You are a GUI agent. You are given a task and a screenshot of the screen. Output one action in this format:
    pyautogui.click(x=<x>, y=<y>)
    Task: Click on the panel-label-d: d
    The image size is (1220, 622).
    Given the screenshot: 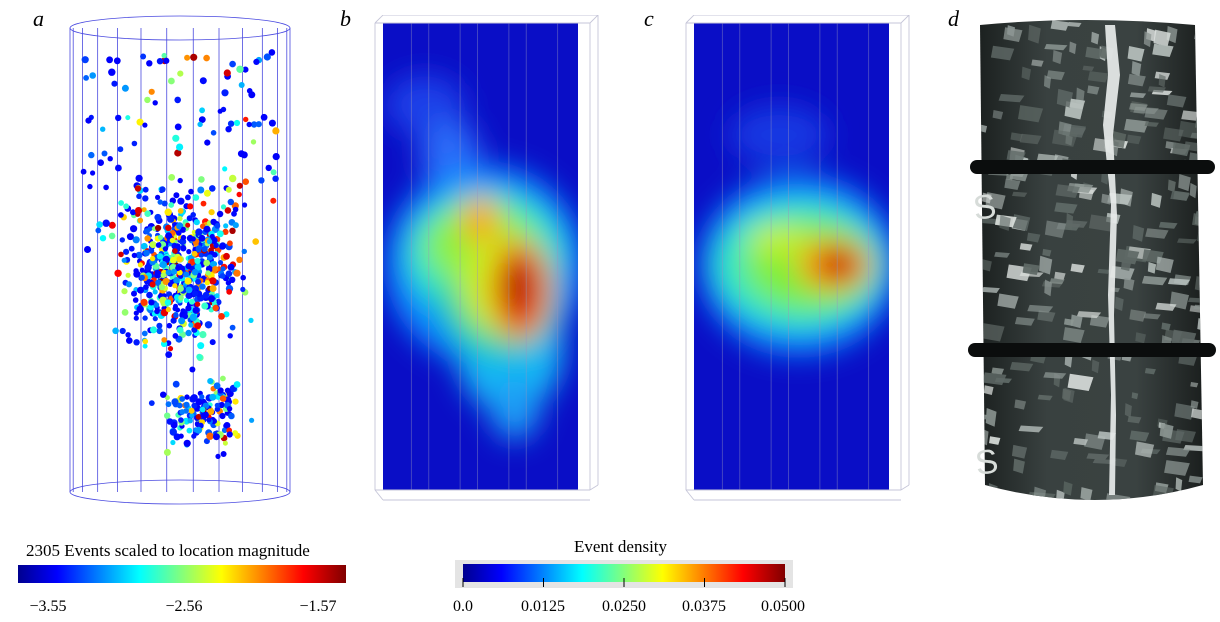 What is the action you would take?
    pyautogui.click(x=953, y=18)
    